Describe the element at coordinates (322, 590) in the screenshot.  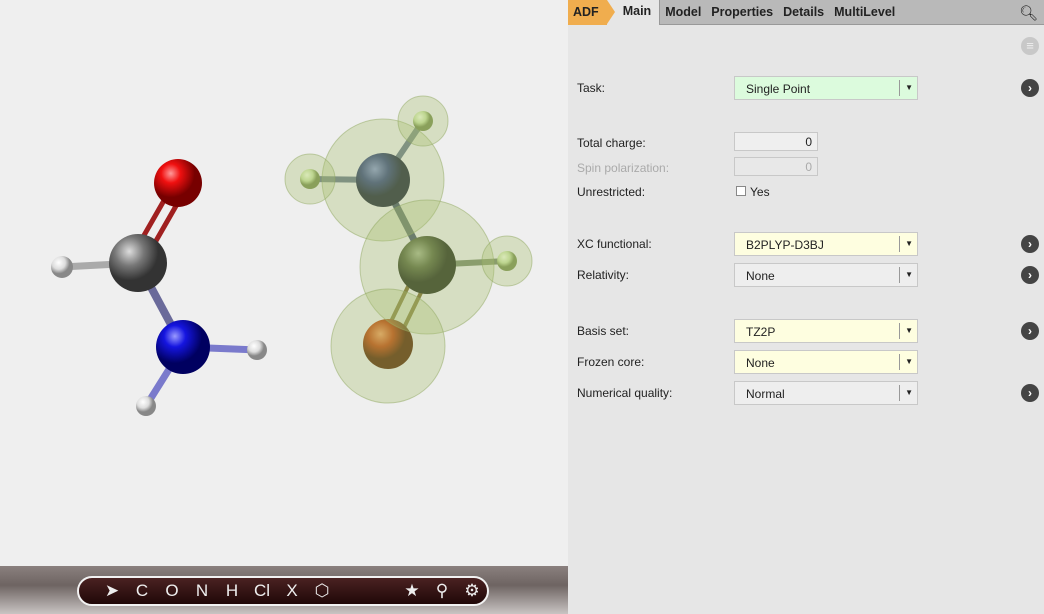
I see `ring-icon: ⬡` at that location.